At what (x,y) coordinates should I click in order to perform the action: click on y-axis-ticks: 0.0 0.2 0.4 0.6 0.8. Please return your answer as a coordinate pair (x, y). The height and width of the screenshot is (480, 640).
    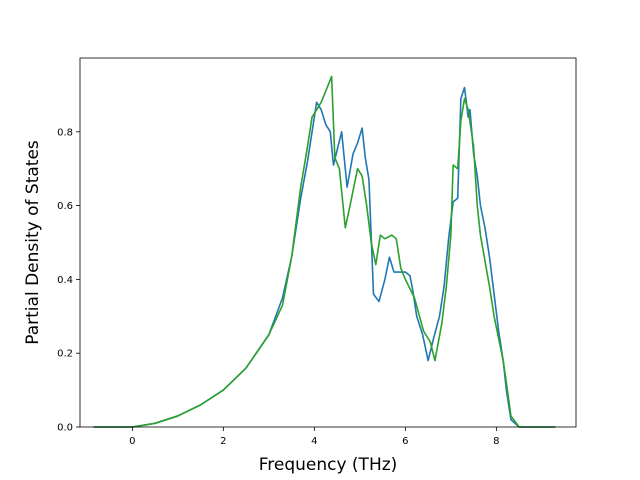
    Looking at the image, I should click on (68, 280).